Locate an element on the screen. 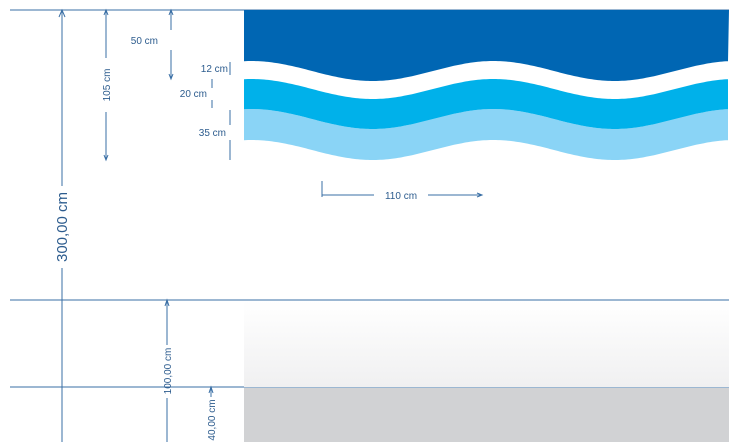 The width and height of the screenshot is (729, 447). bottom-grey-band is located at coordinates (486, 415).